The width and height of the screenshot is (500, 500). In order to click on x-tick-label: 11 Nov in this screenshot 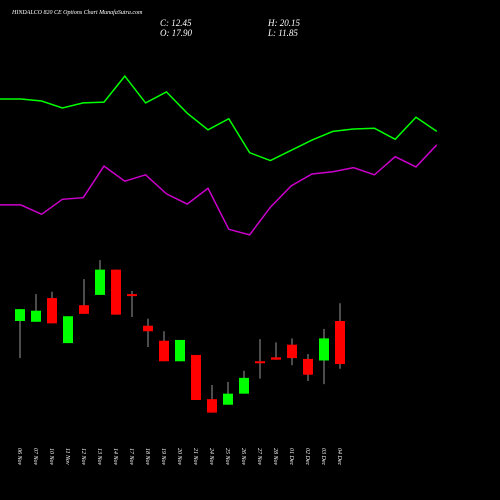, I will do `click(67, 456)`.